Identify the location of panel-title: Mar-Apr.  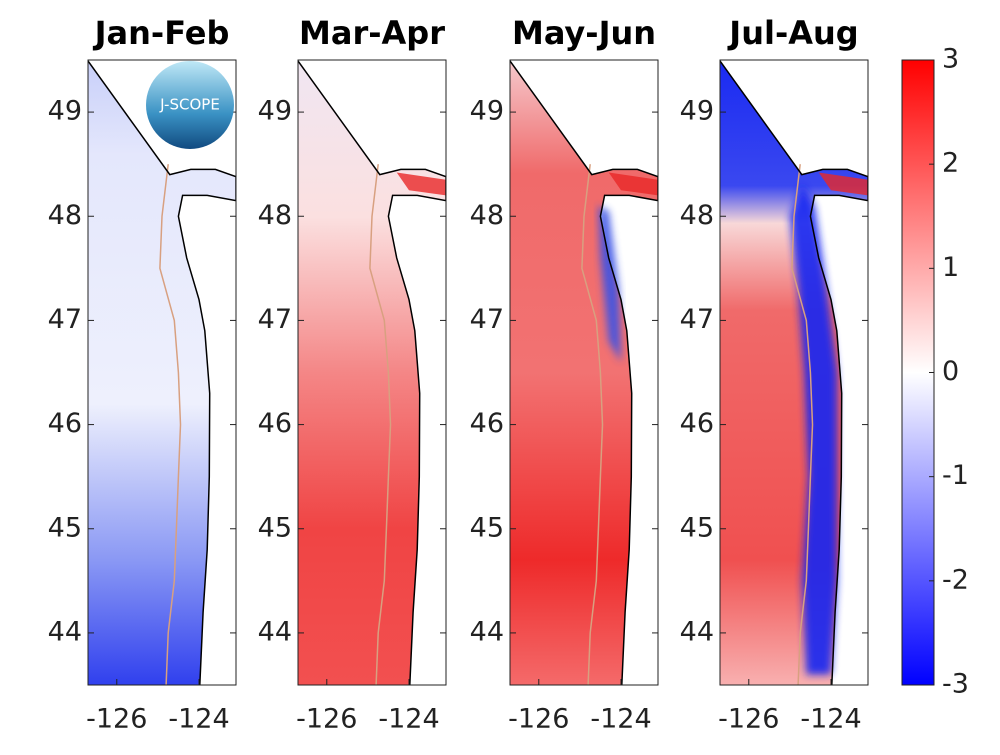
(372, 33).